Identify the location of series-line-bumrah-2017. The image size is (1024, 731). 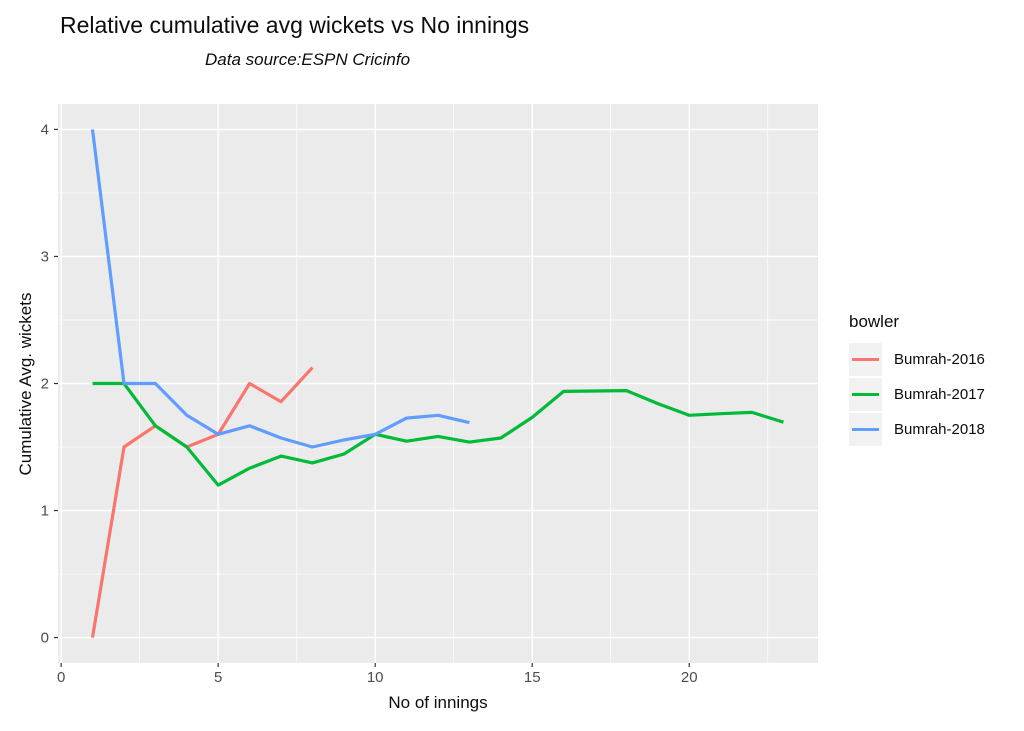
(438, 434).